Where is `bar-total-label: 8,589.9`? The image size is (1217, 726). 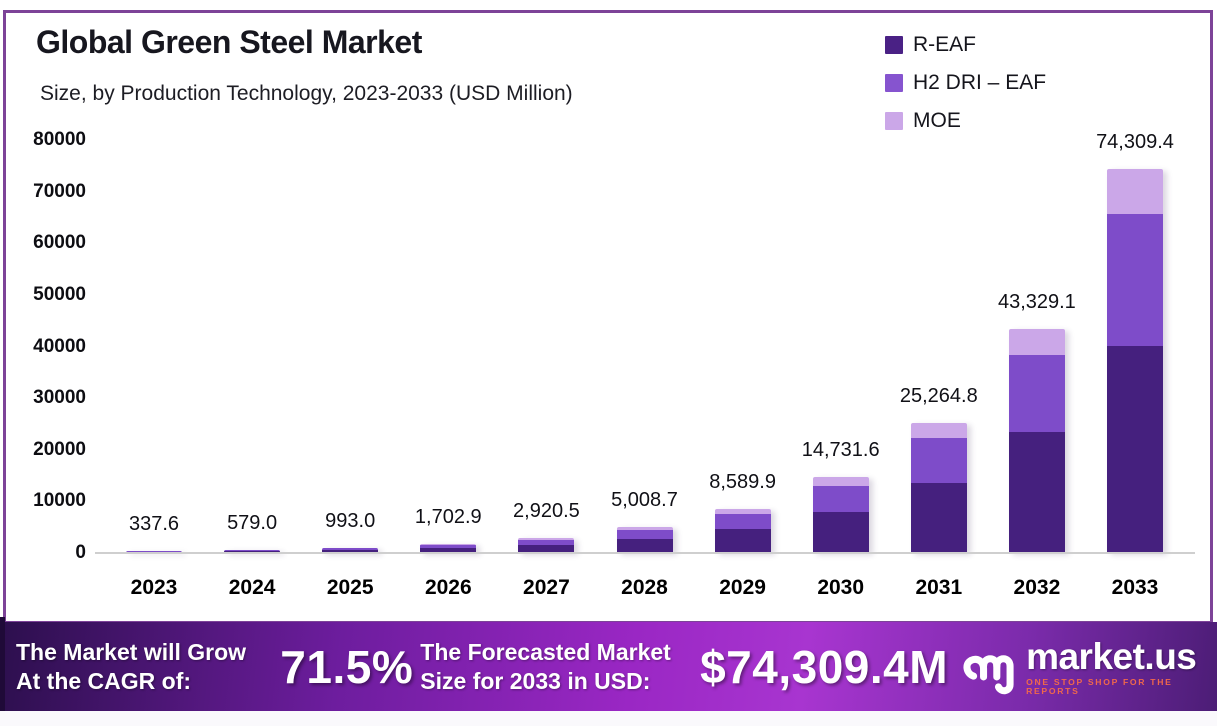
bar-total-label: 8,589.9 is located at coordinates (742, 481).